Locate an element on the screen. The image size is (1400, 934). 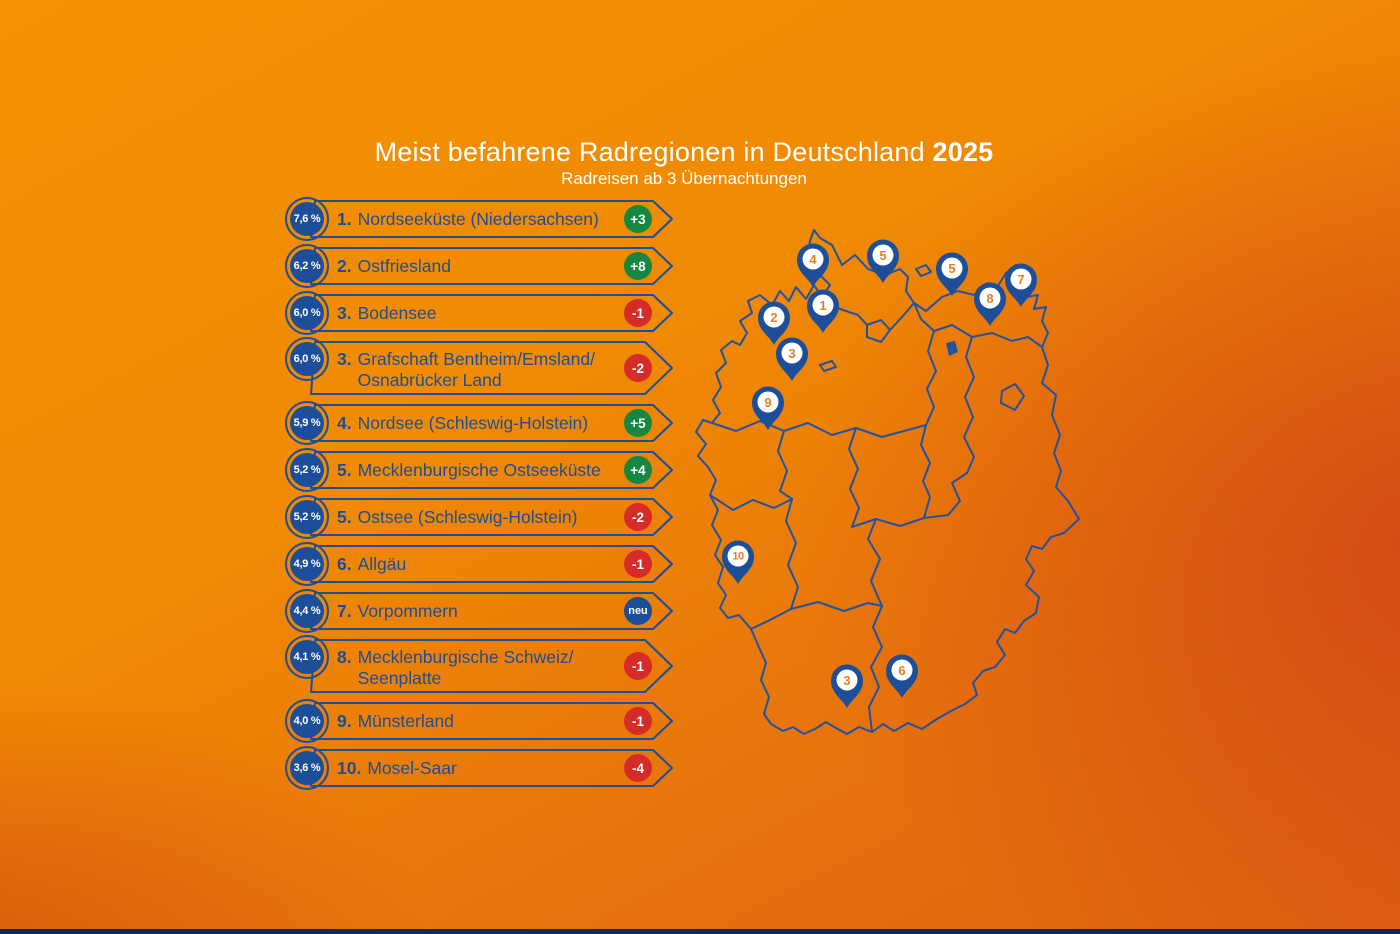
map-pin: 7 is located at coordinates (1021, 285).